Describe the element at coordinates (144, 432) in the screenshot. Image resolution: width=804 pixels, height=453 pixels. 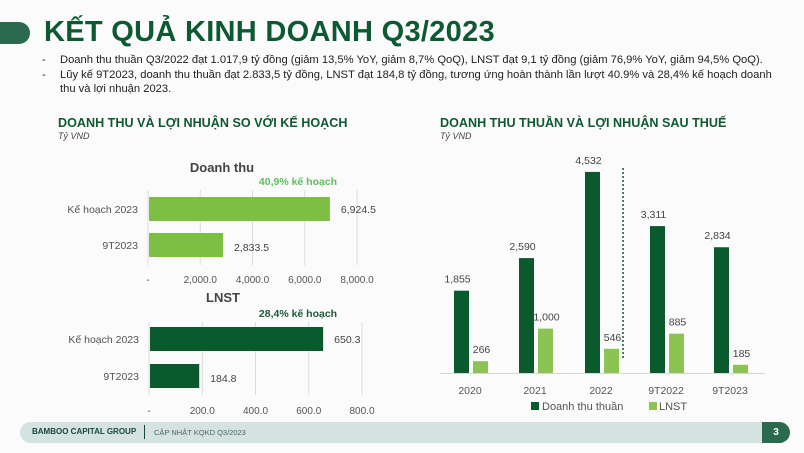
I see `footer-divider` at that location.